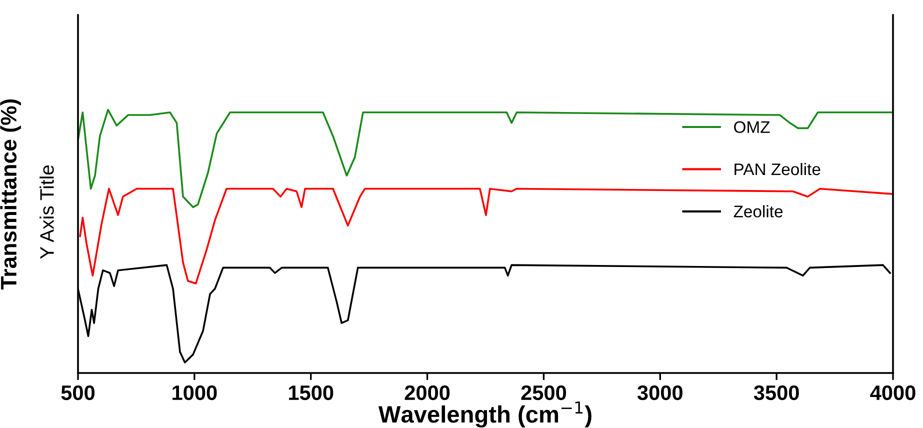  I want to click on x-tick-label: 3000, so click(659, 392).